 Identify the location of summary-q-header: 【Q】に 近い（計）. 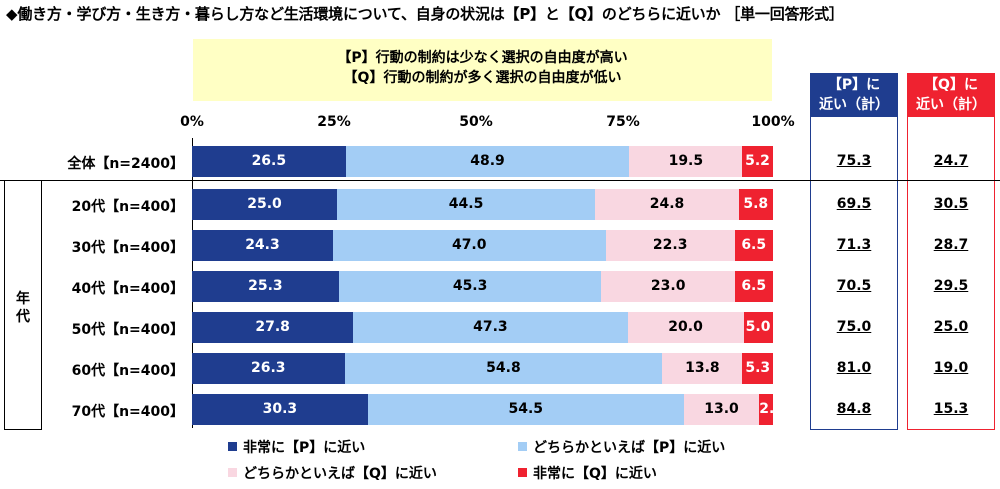
(951, 95).